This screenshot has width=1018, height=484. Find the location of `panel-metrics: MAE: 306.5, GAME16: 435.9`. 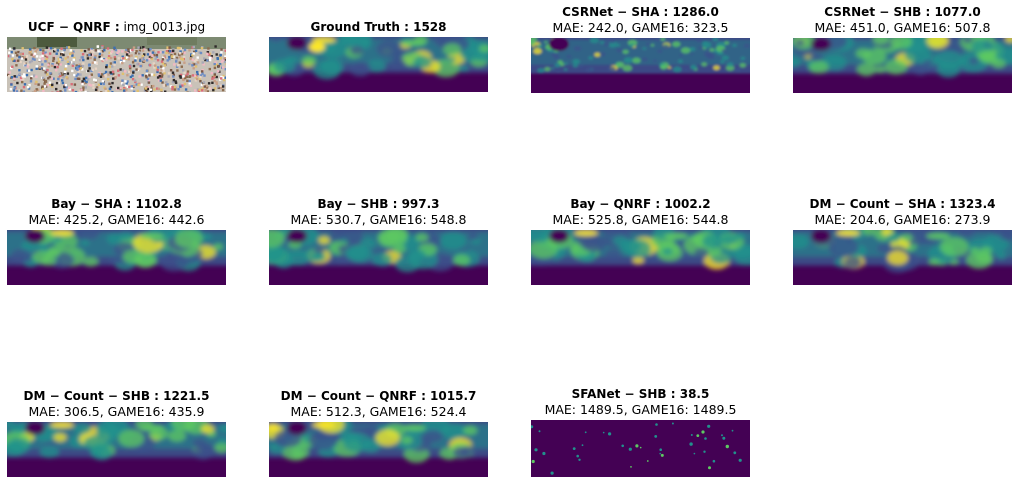

panel-metrics: MAE: 306.5, GAME16: 435.9 is located at coordinates (116, 411).